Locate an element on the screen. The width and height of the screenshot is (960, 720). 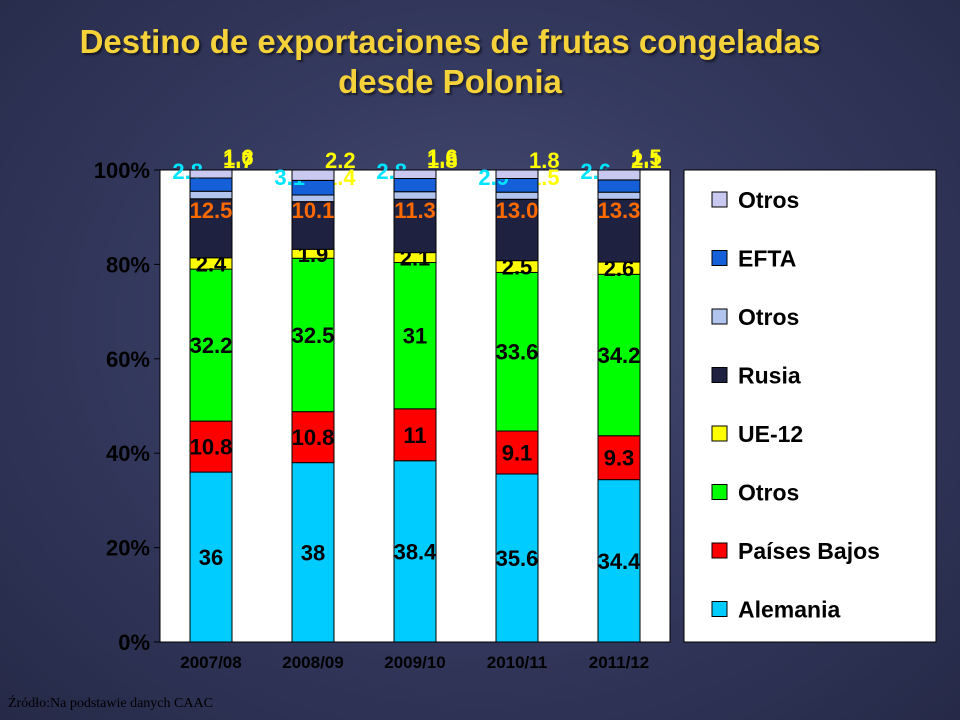
x-category-label: 2007/08 is located at coordinates (210, 662).